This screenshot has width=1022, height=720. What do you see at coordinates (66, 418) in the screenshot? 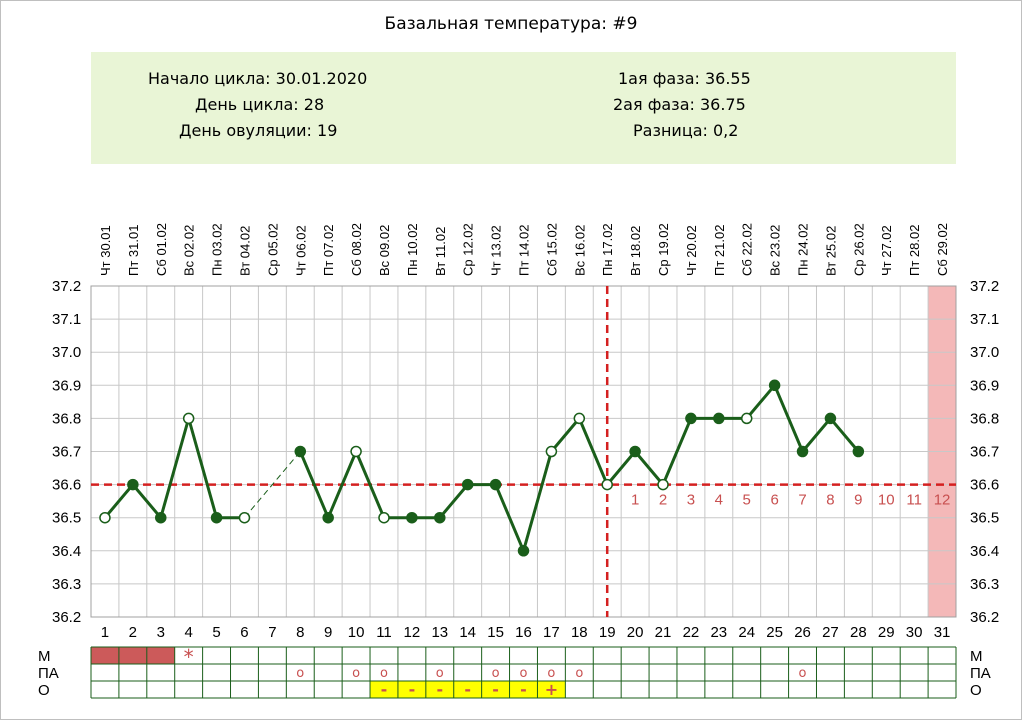
I see `y-tick-label-left: 36.8` at bounding box center [66, 418].